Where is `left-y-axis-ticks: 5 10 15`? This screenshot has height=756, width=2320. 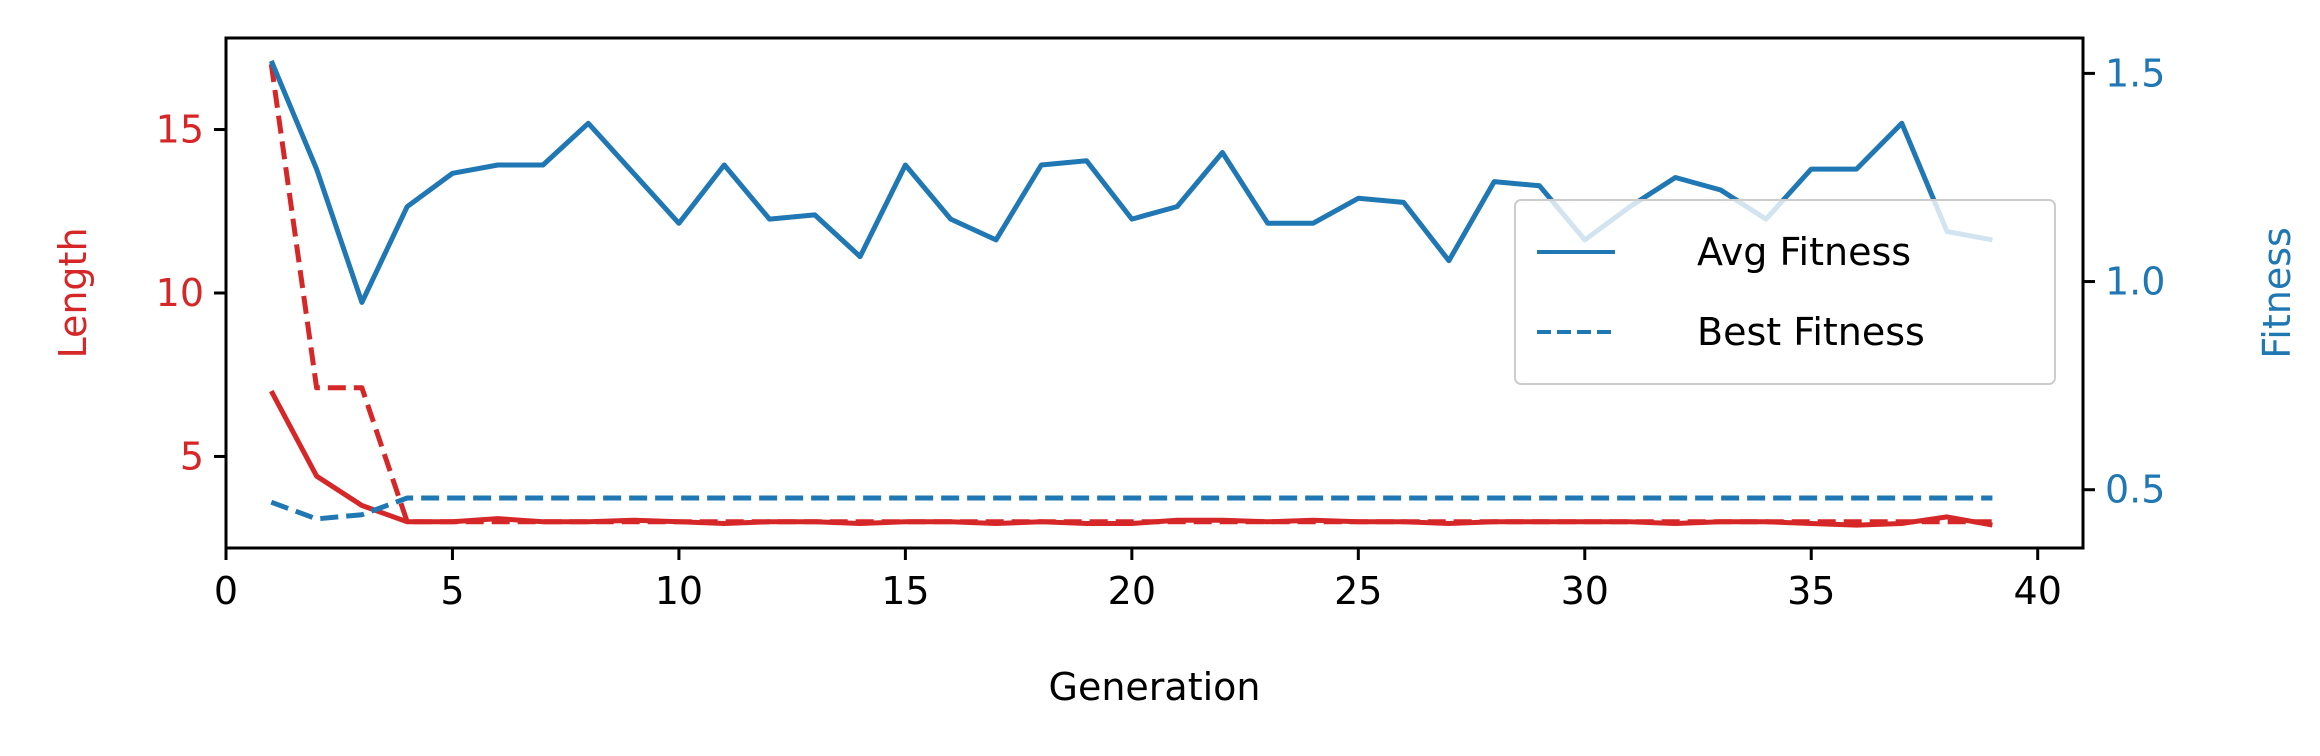 left-y-axis-ticks: 5 10 15 is located at coordinates (191, 293).